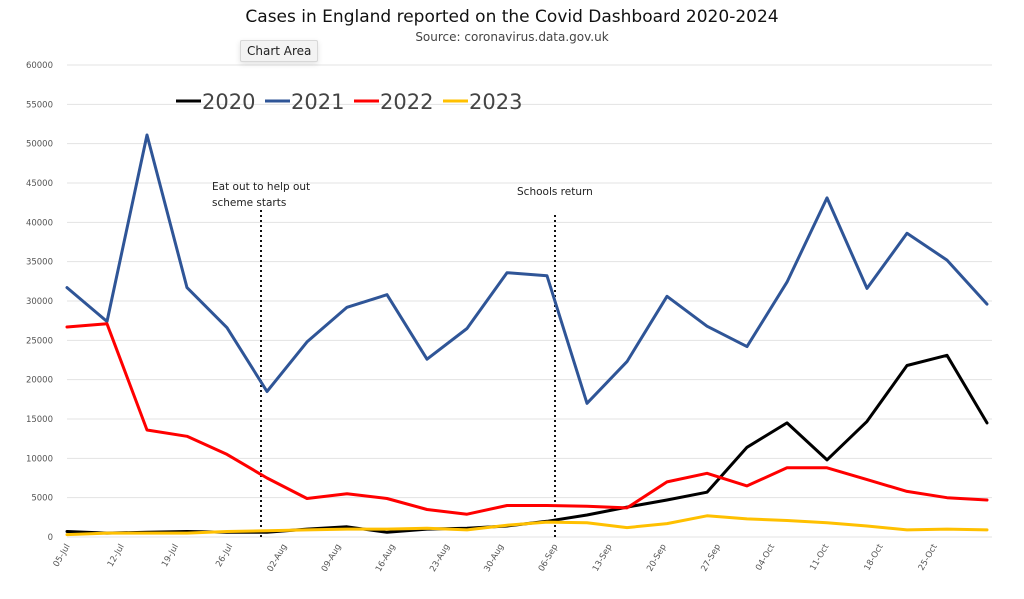 This screenshot has height=599, width=1024. I want to click on y-tick-label: 45000, so click(39, 184).